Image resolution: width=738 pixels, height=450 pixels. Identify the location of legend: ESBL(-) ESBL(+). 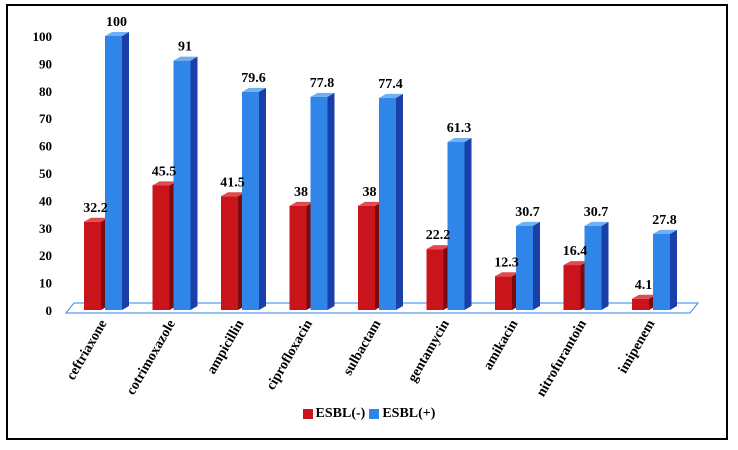
(369, 414).